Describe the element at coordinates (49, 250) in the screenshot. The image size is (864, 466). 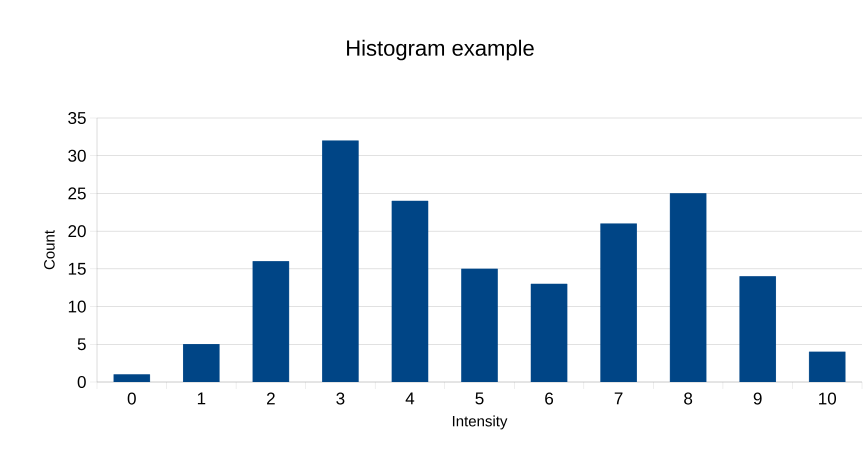
I see `y-axis-title: Count` at that location.